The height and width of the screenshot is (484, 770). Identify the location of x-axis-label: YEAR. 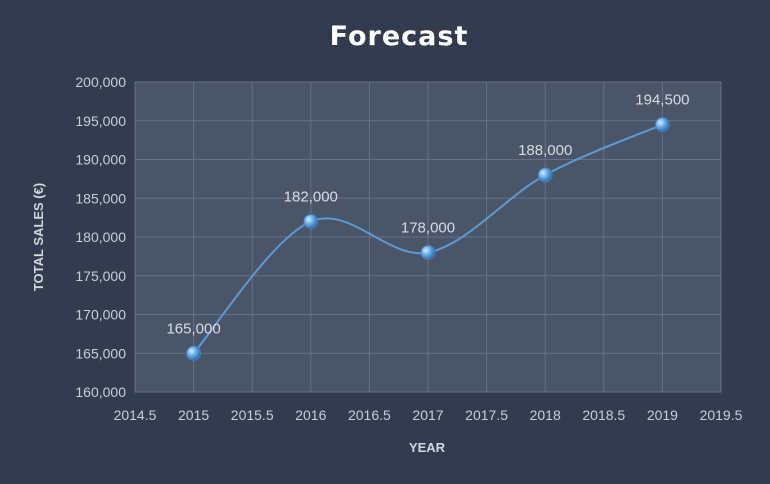
(427, 447).